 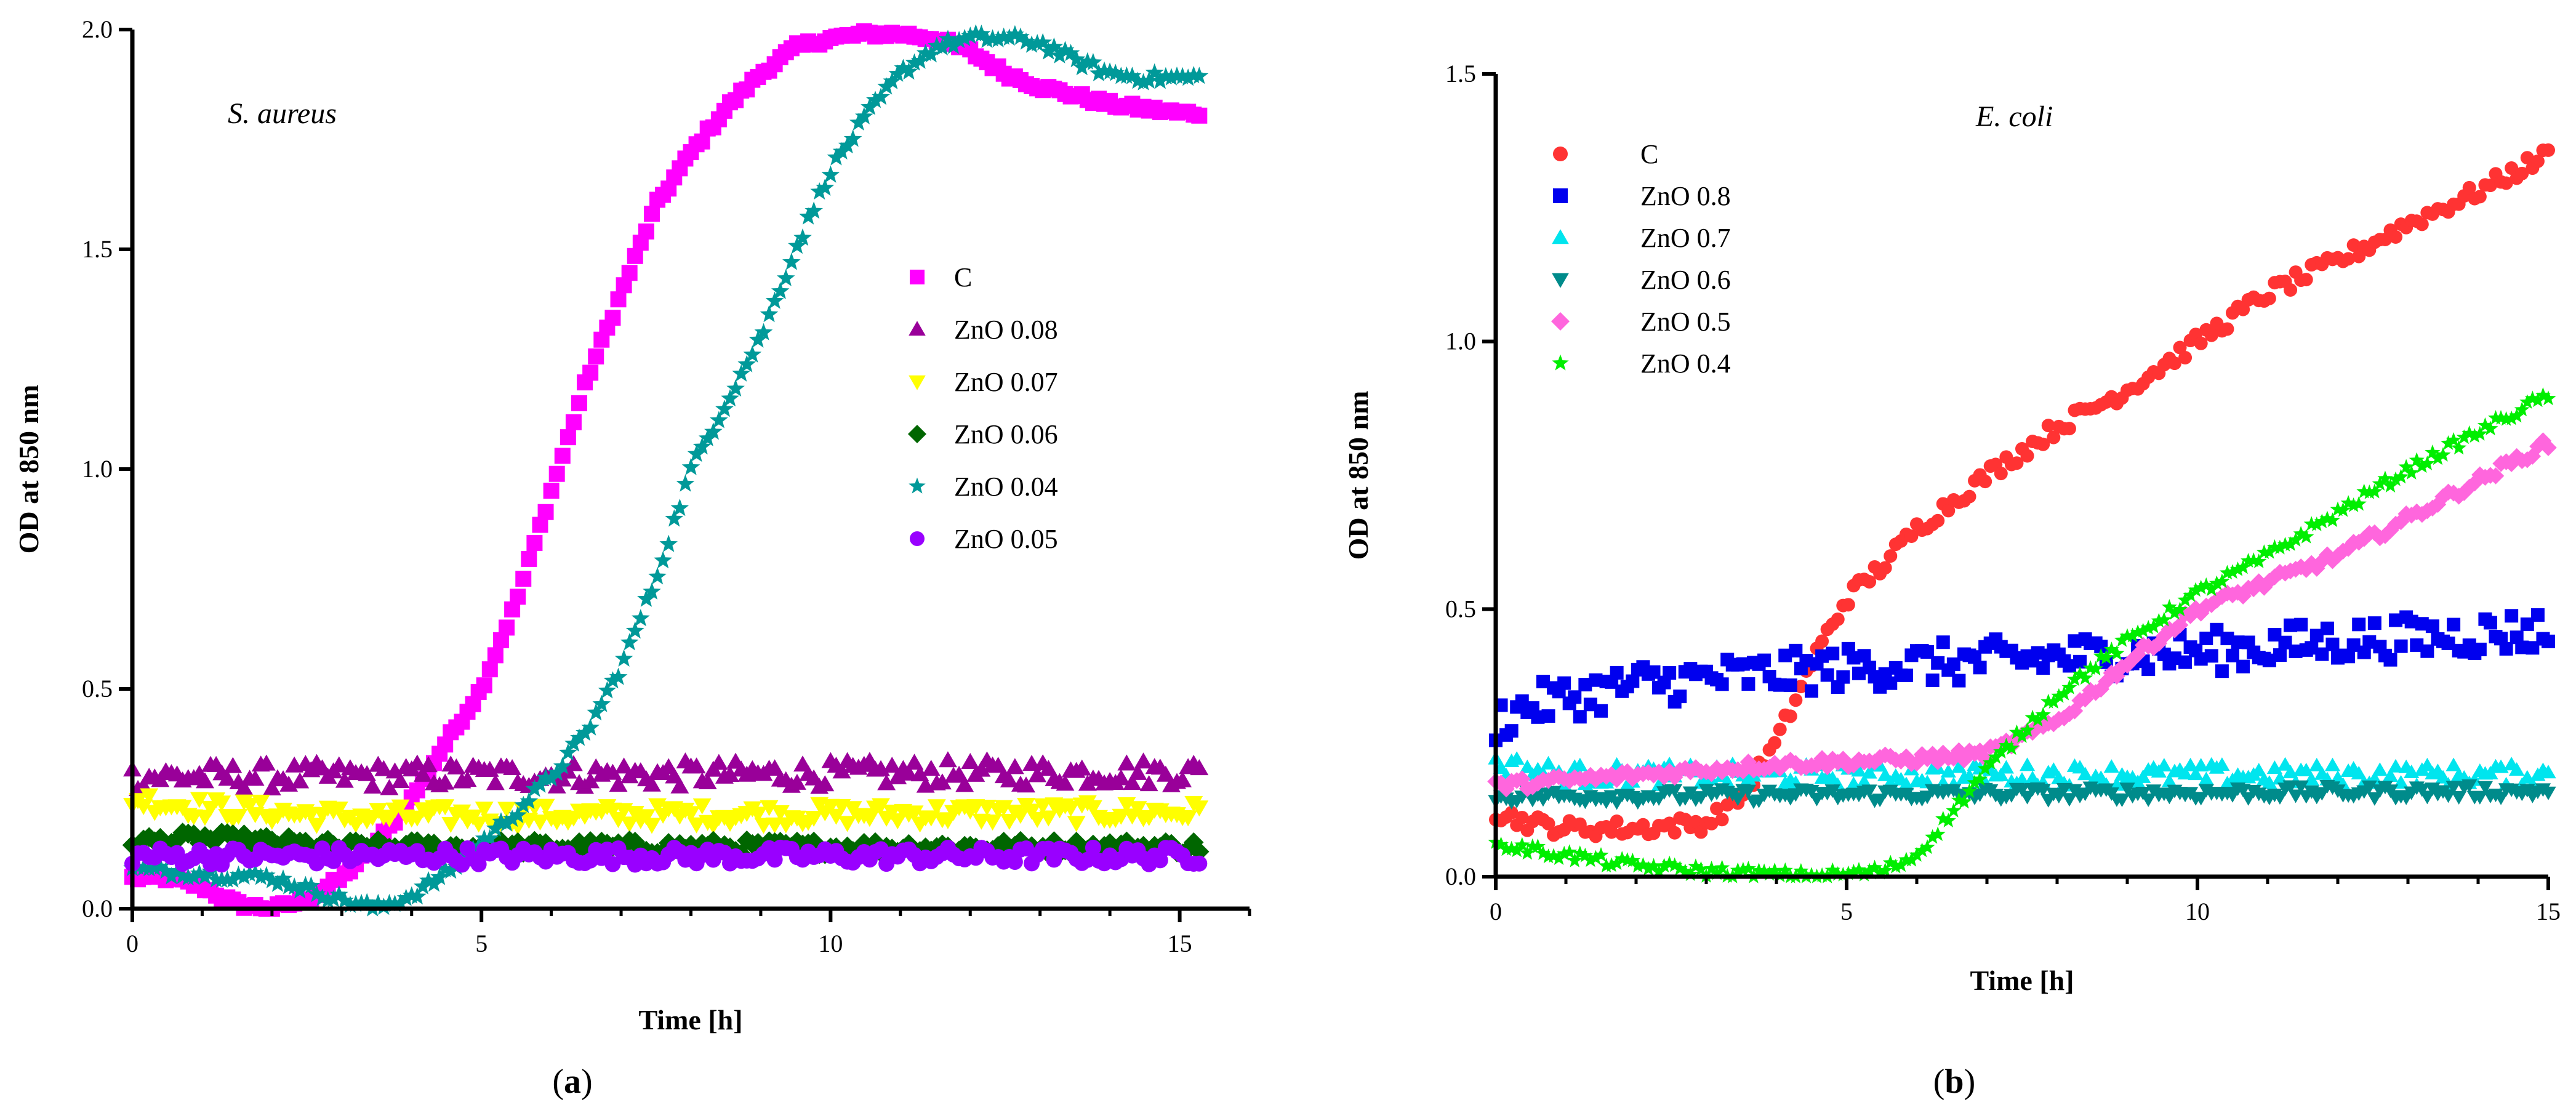 I want to click on x-tick-label: 5, so click(x=481, y=943).